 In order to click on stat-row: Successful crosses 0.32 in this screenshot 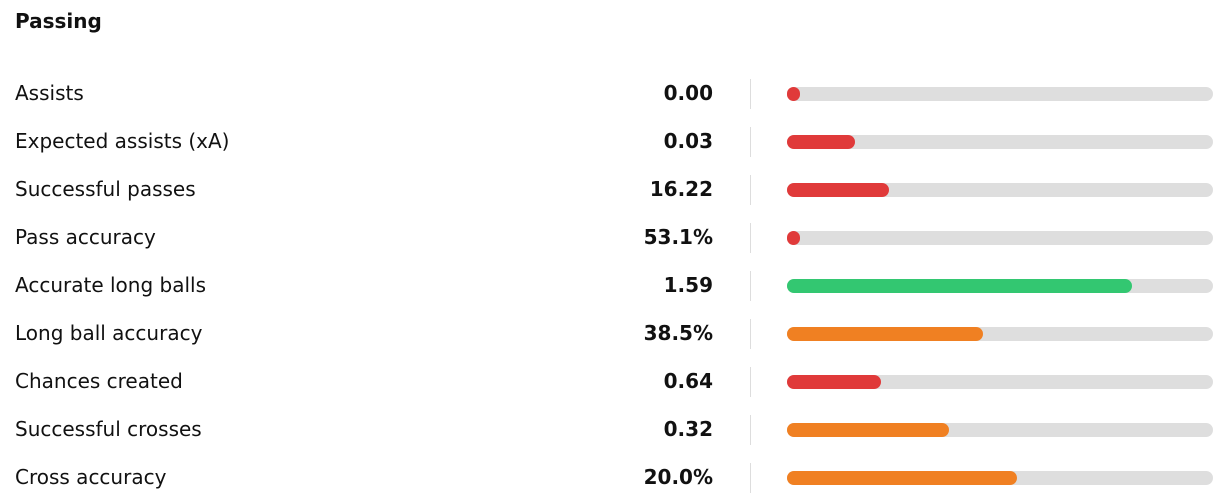, I will do `click(613, 431)`.